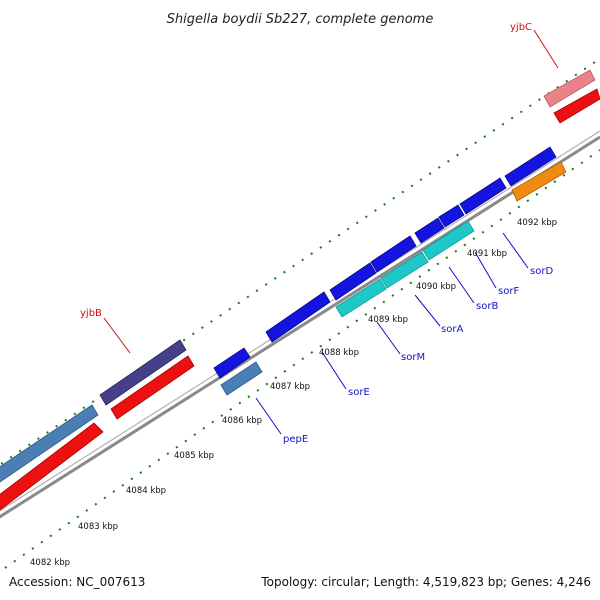 This screenshot has height=600, width=600. I want to click on feature-sorE, so click(298, 317).